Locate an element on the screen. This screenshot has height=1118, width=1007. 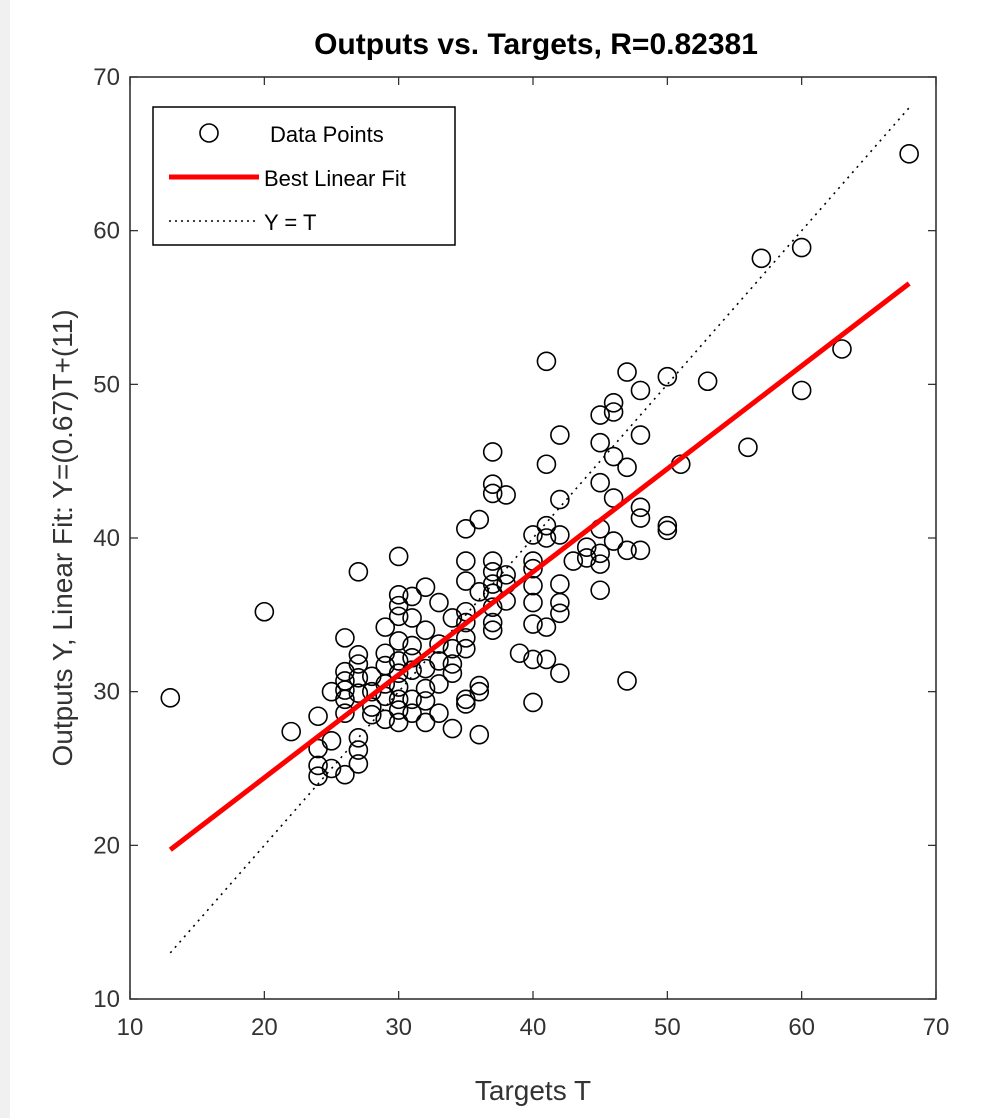
x-tick-label: 10 is located at coordinates (130, 1027).